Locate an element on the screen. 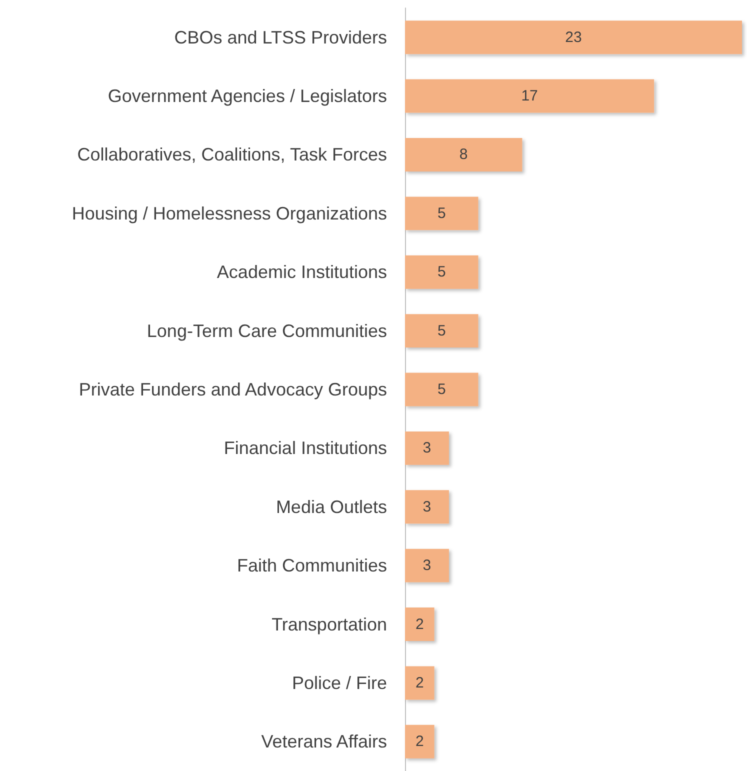 The height and width of the screenshot is (771, 747). y-tick-label: Media Outlets is located at coordinates (331, 506).